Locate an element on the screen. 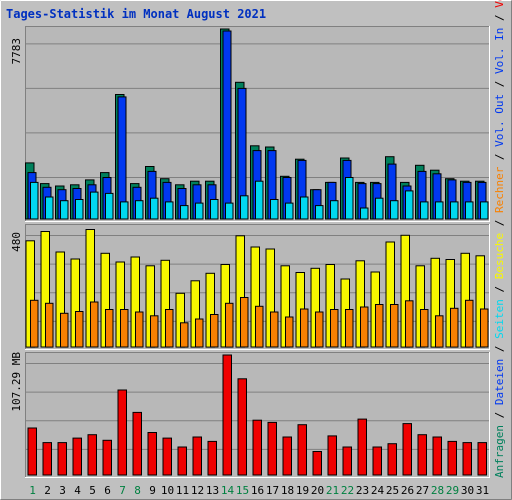 This screenshot has width=512, height=500. legend-entry-0: Anfragen is located at coordinates (499, 451).